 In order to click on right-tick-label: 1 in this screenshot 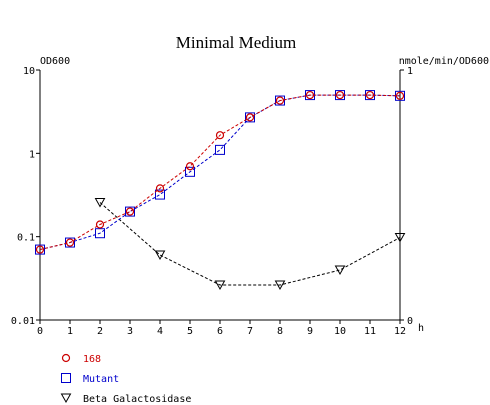, I will do `click(410, 71)`.